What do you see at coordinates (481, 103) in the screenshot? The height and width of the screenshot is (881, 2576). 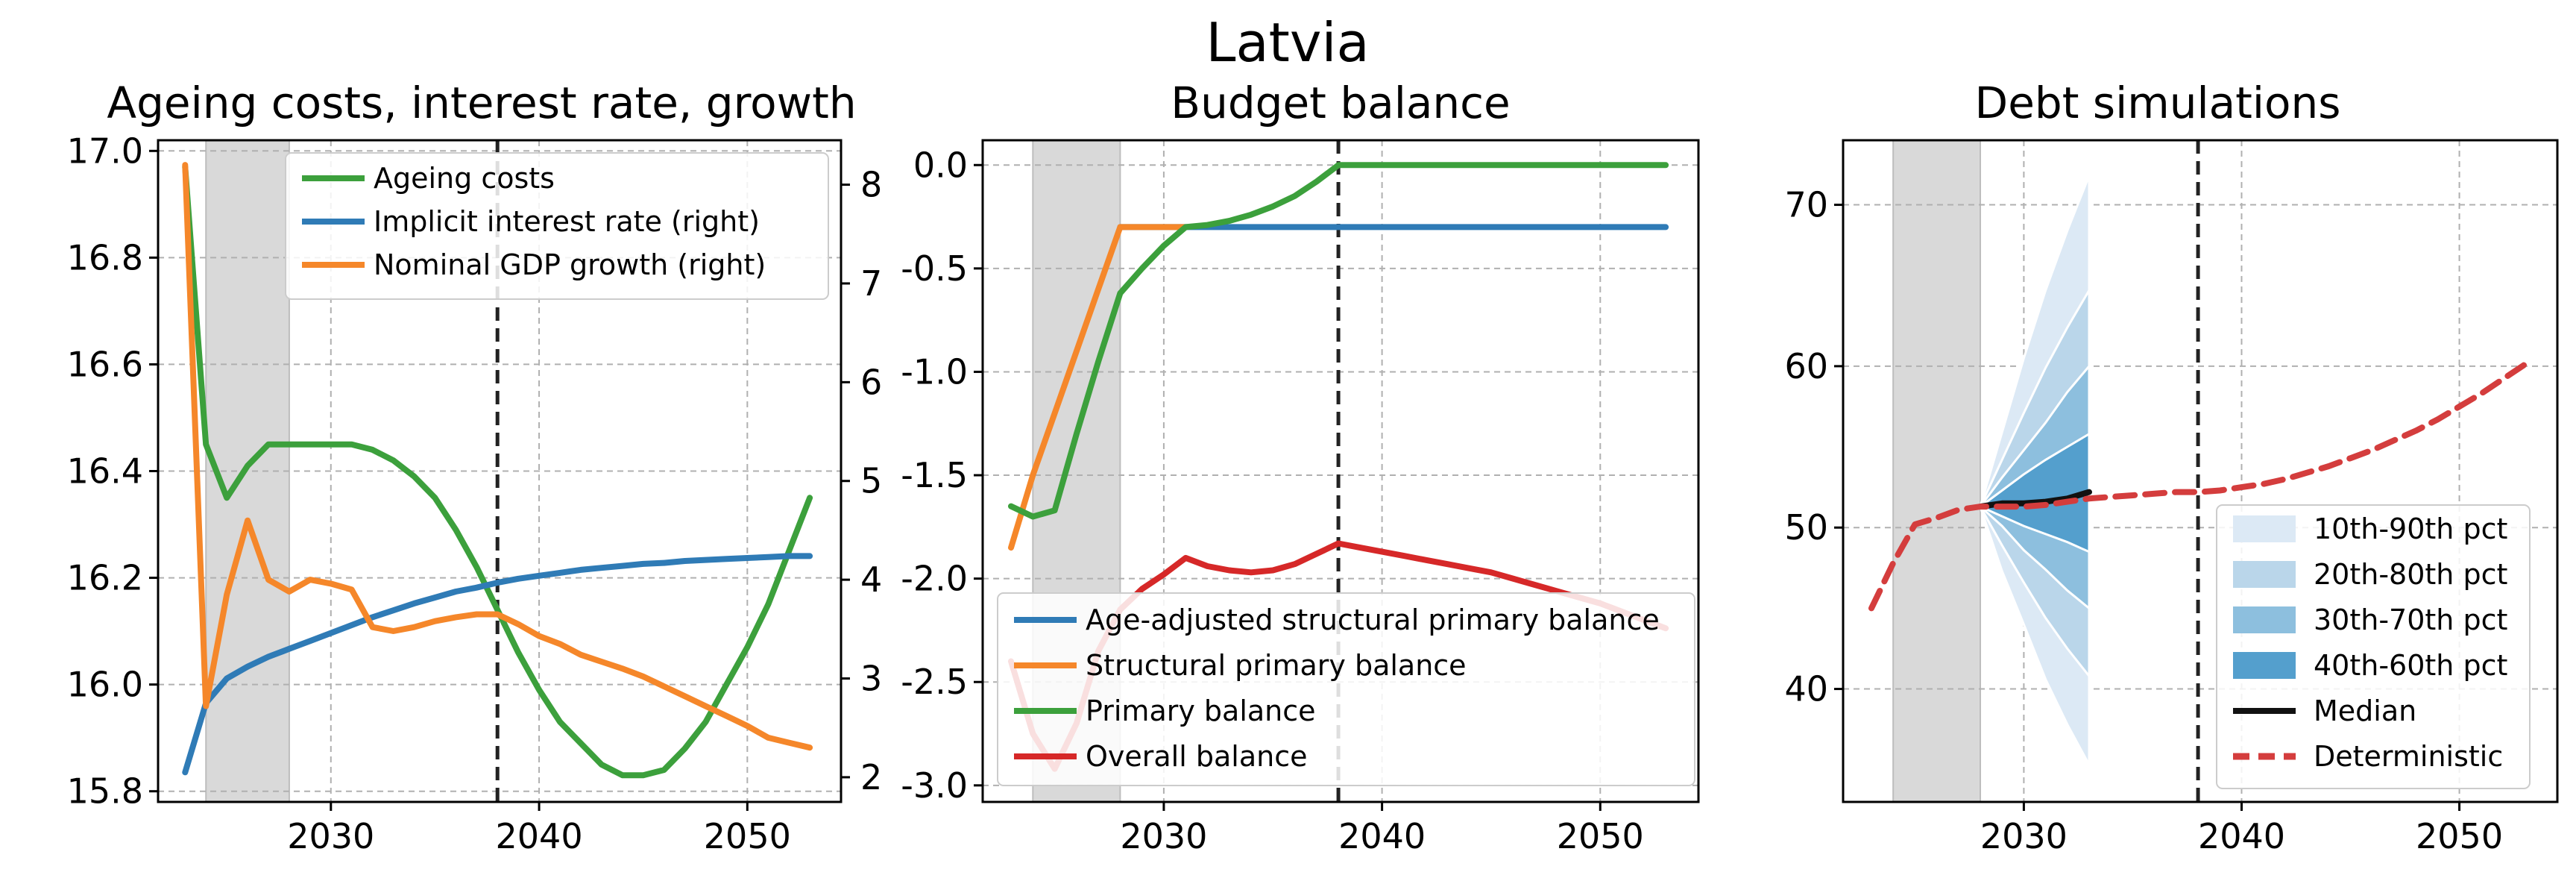 I see `panel-ageing-title: Ageing costs, interest rate, growth` at bounding box center [481, 103].